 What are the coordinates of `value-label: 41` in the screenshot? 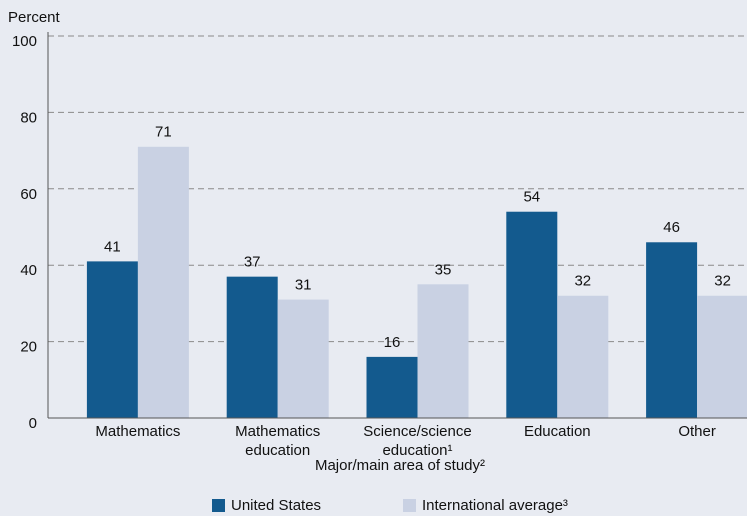 It's located at (112, 246).